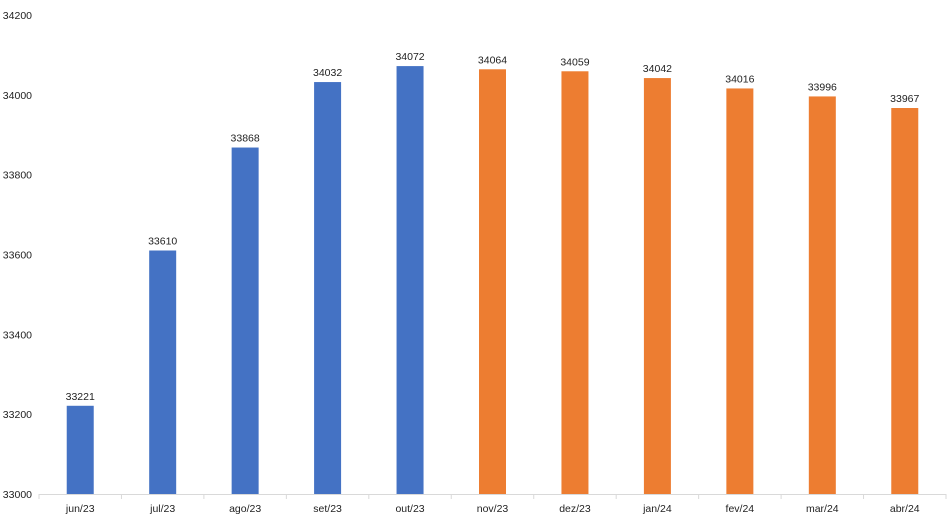 The height and width of the screenshot is (518, 949). Describe the element at coordinates (492, 60) in the screenshot. I see `data-label: 34064` at that location.